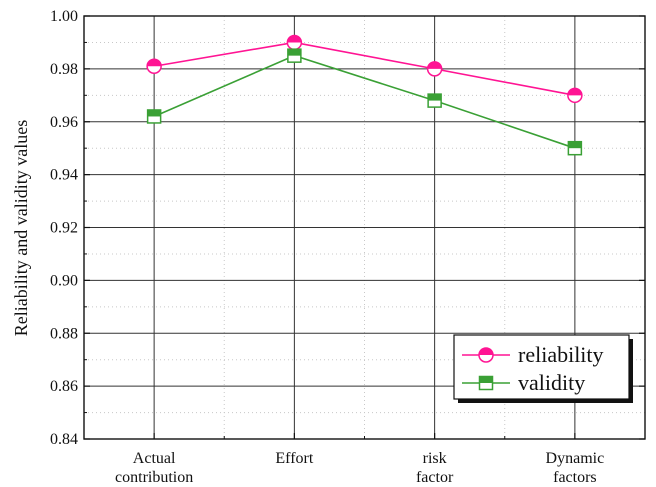 The height and width of the screenshot is (487, 656). What do you see at coordinates (551, 382) in the screenshot?
I see `legend-label: validity` at bounding box center [551, 382].